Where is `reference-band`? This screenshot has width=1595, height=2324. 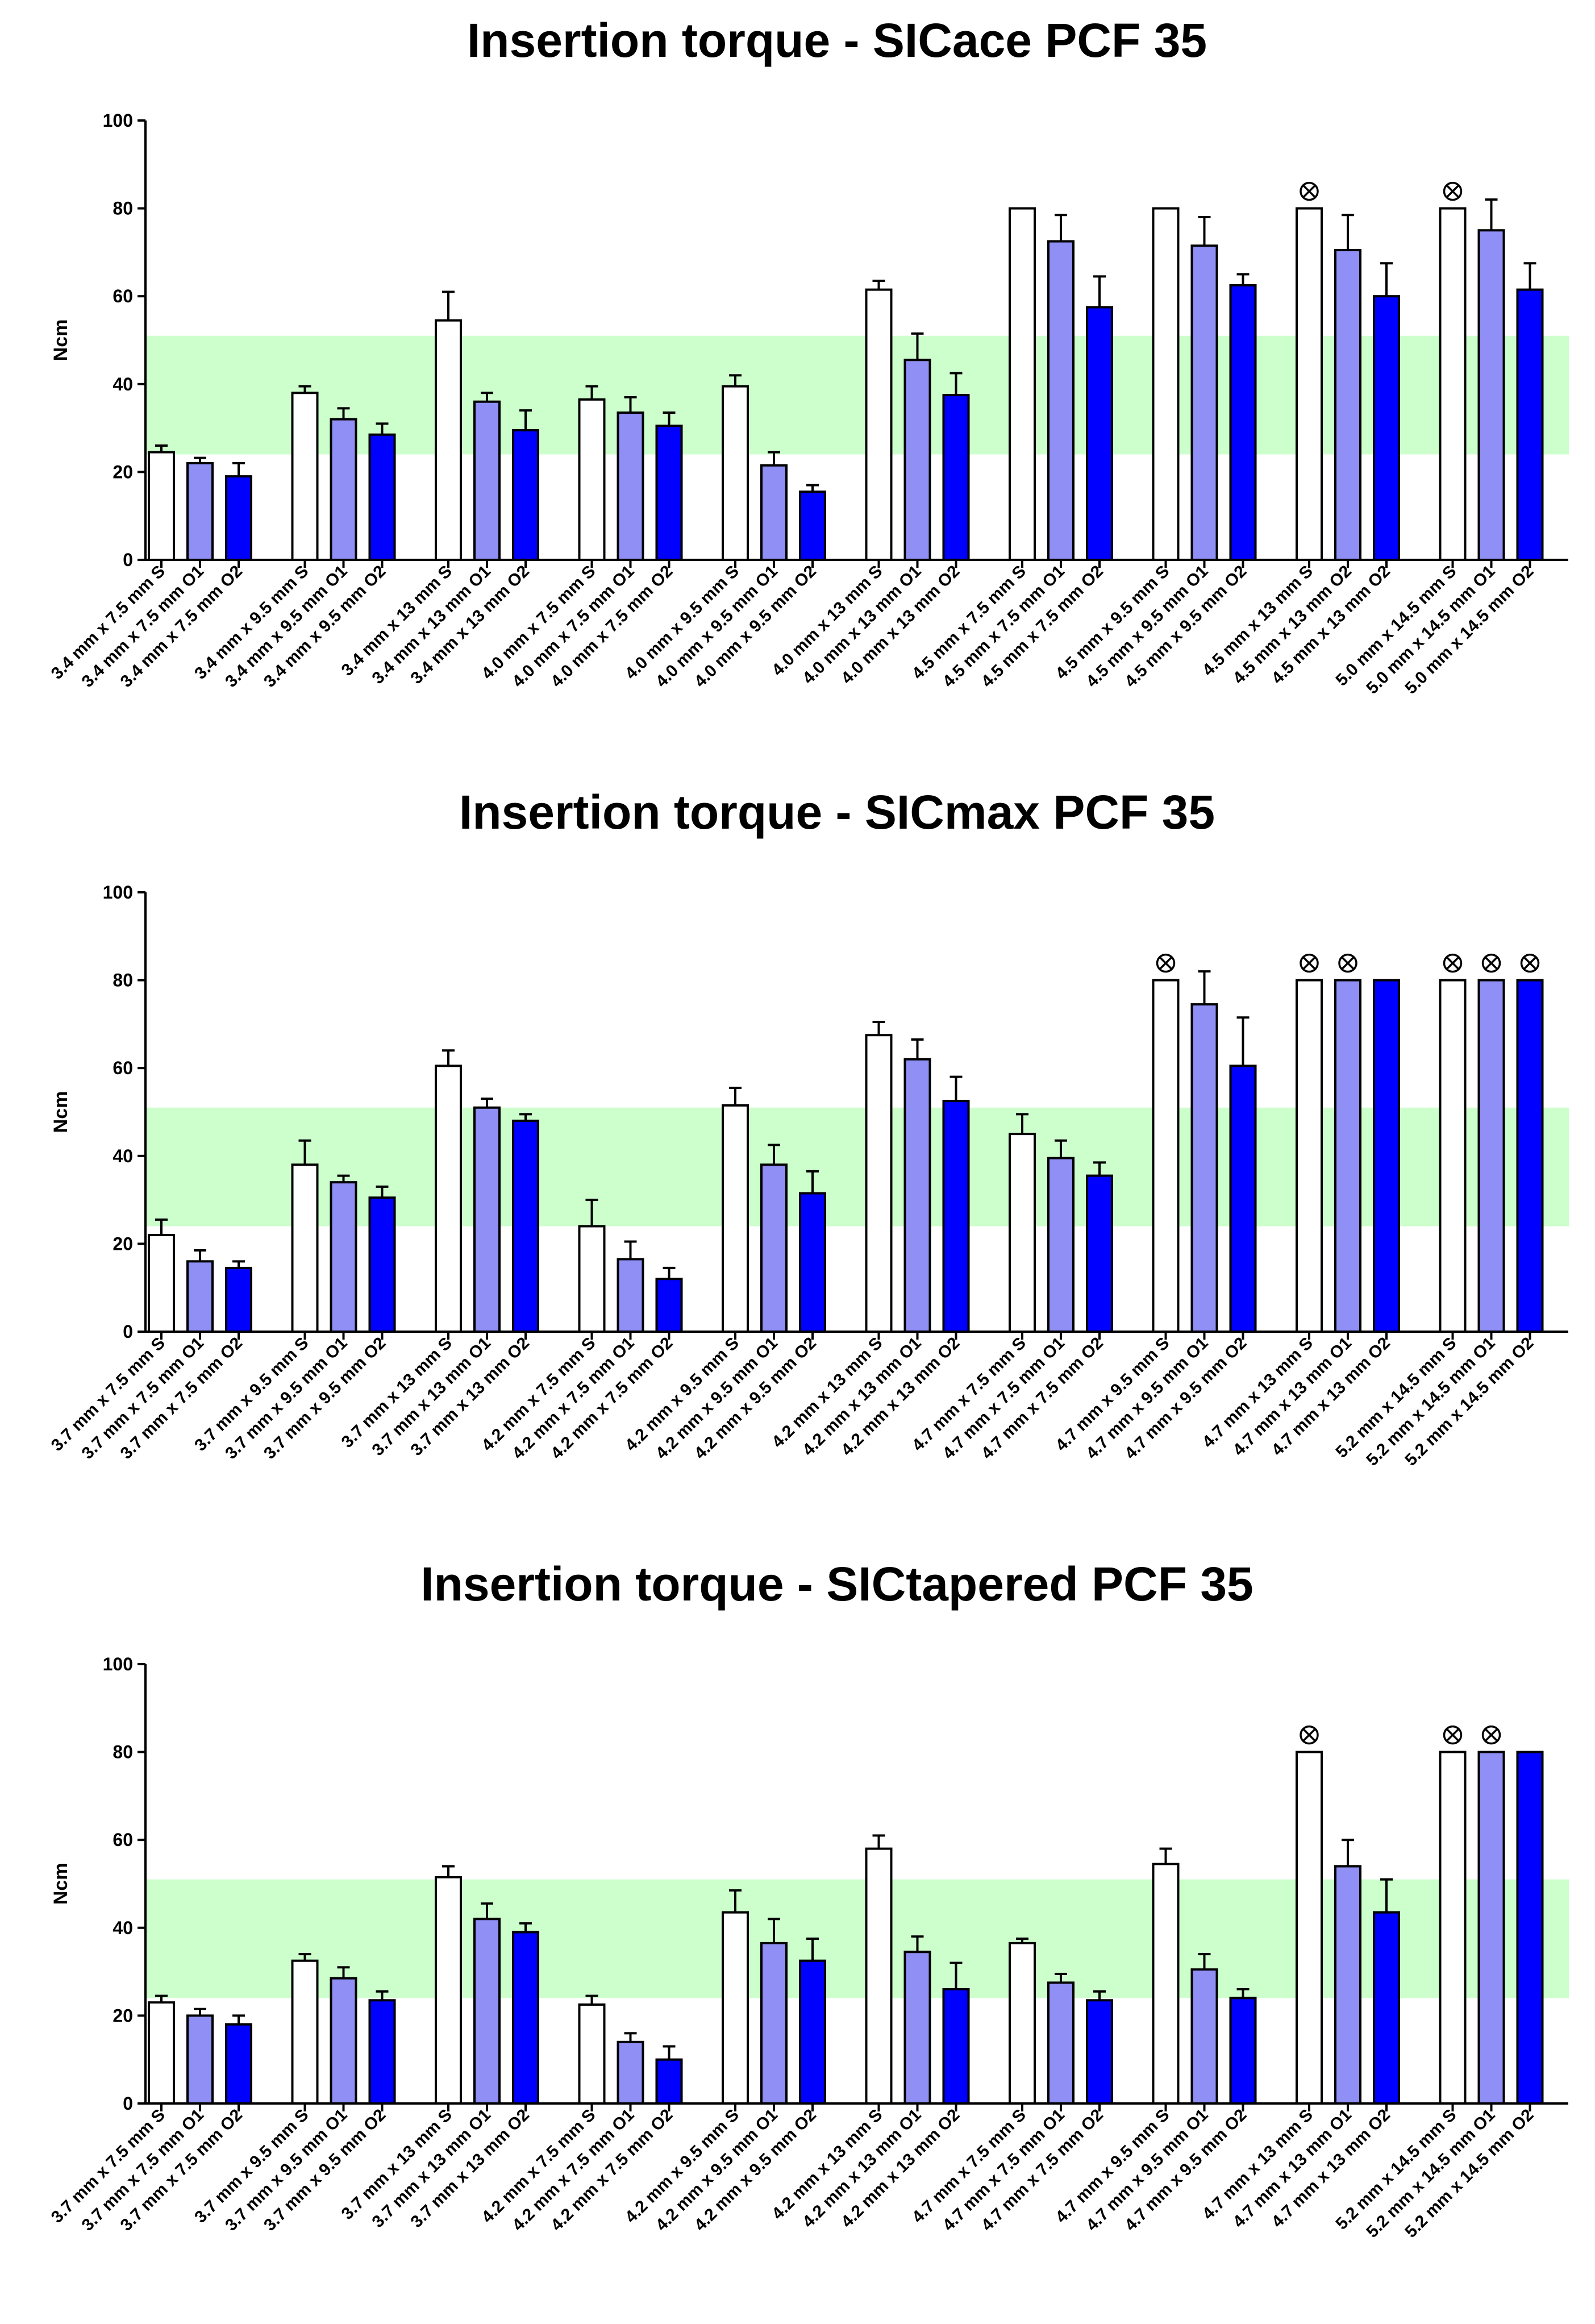 reference-band is located at coordinates (857, 1938).